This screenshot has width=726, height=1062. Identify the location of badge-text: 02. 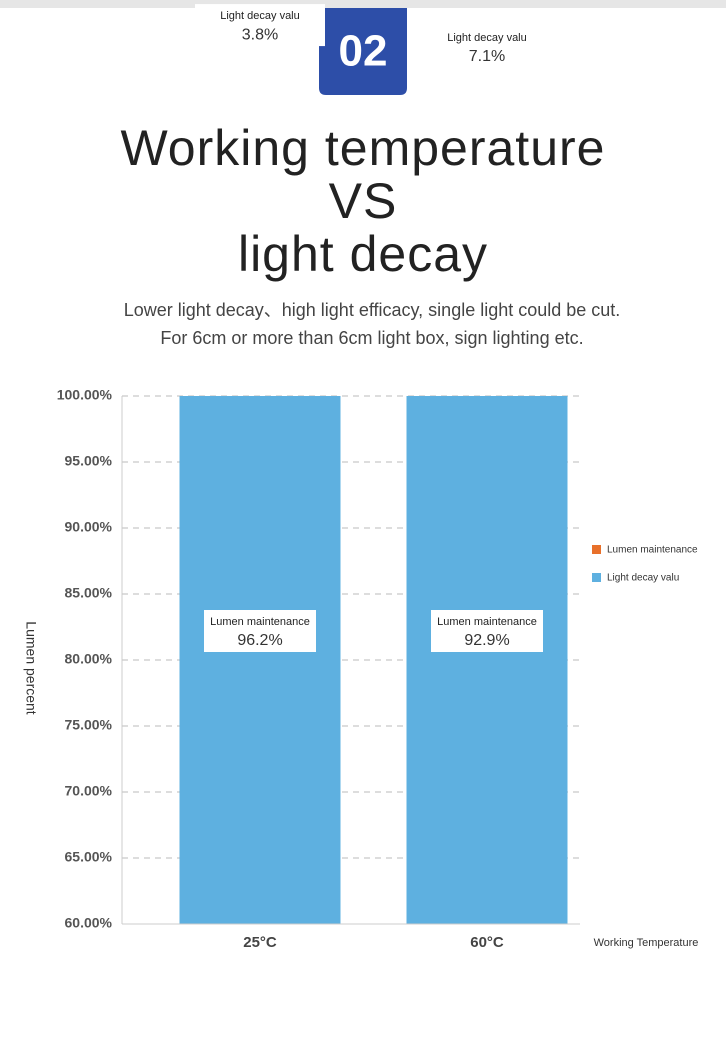
(363, 51).